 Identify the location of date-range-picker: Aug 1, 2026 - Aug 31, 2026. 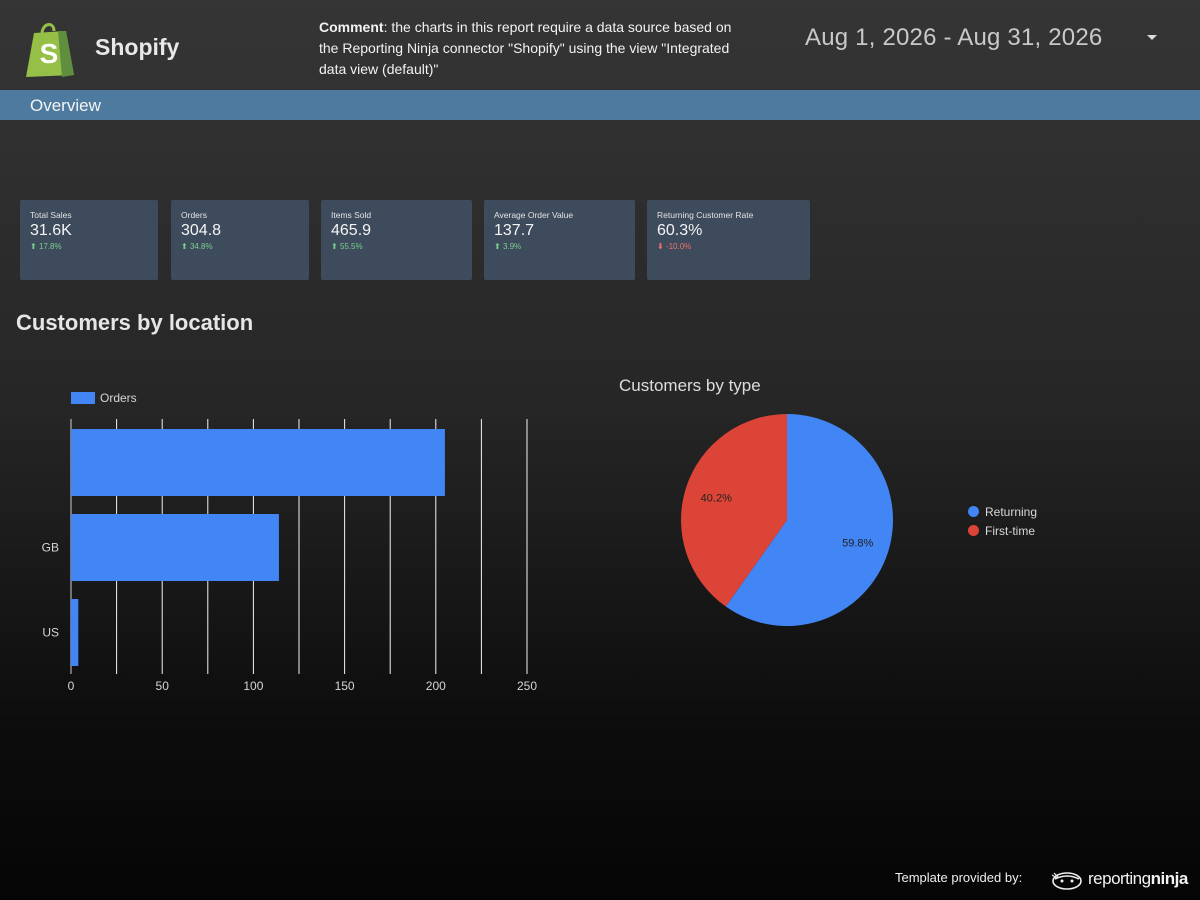
(954, 37).